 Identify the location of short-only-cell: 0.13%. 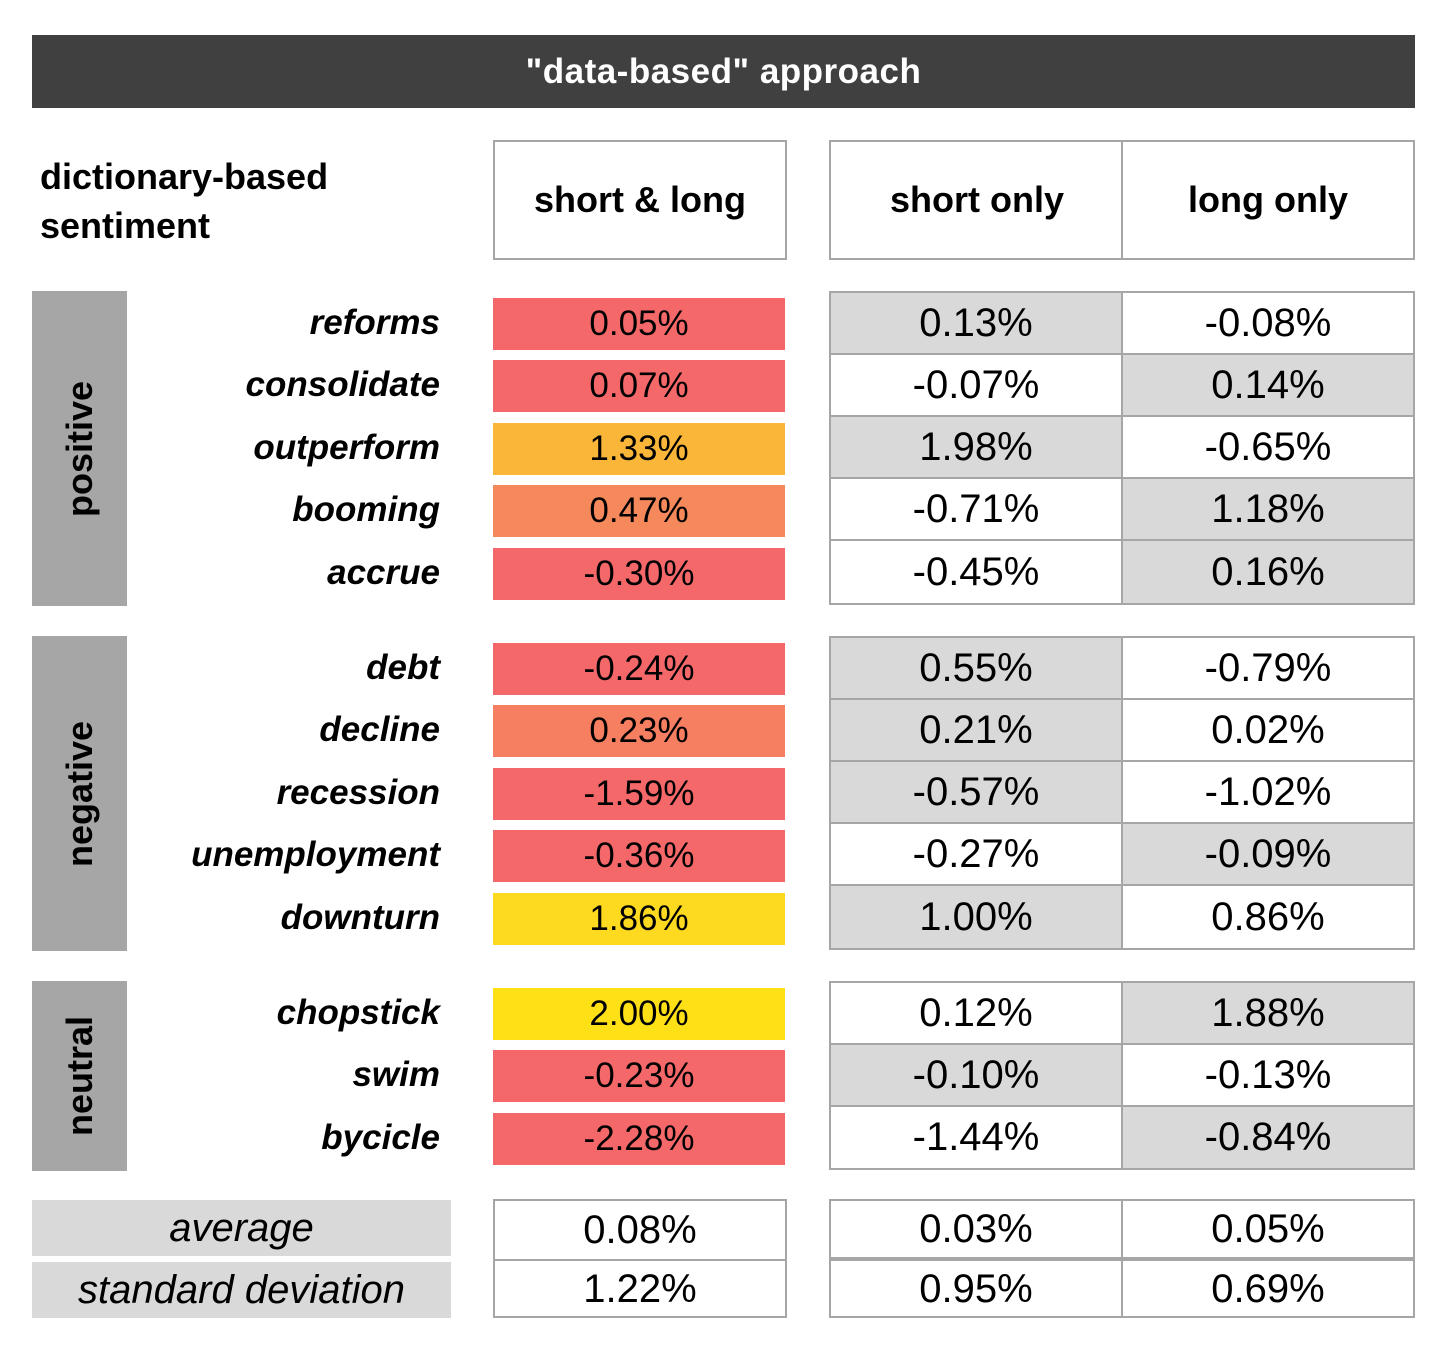
(976, 323).